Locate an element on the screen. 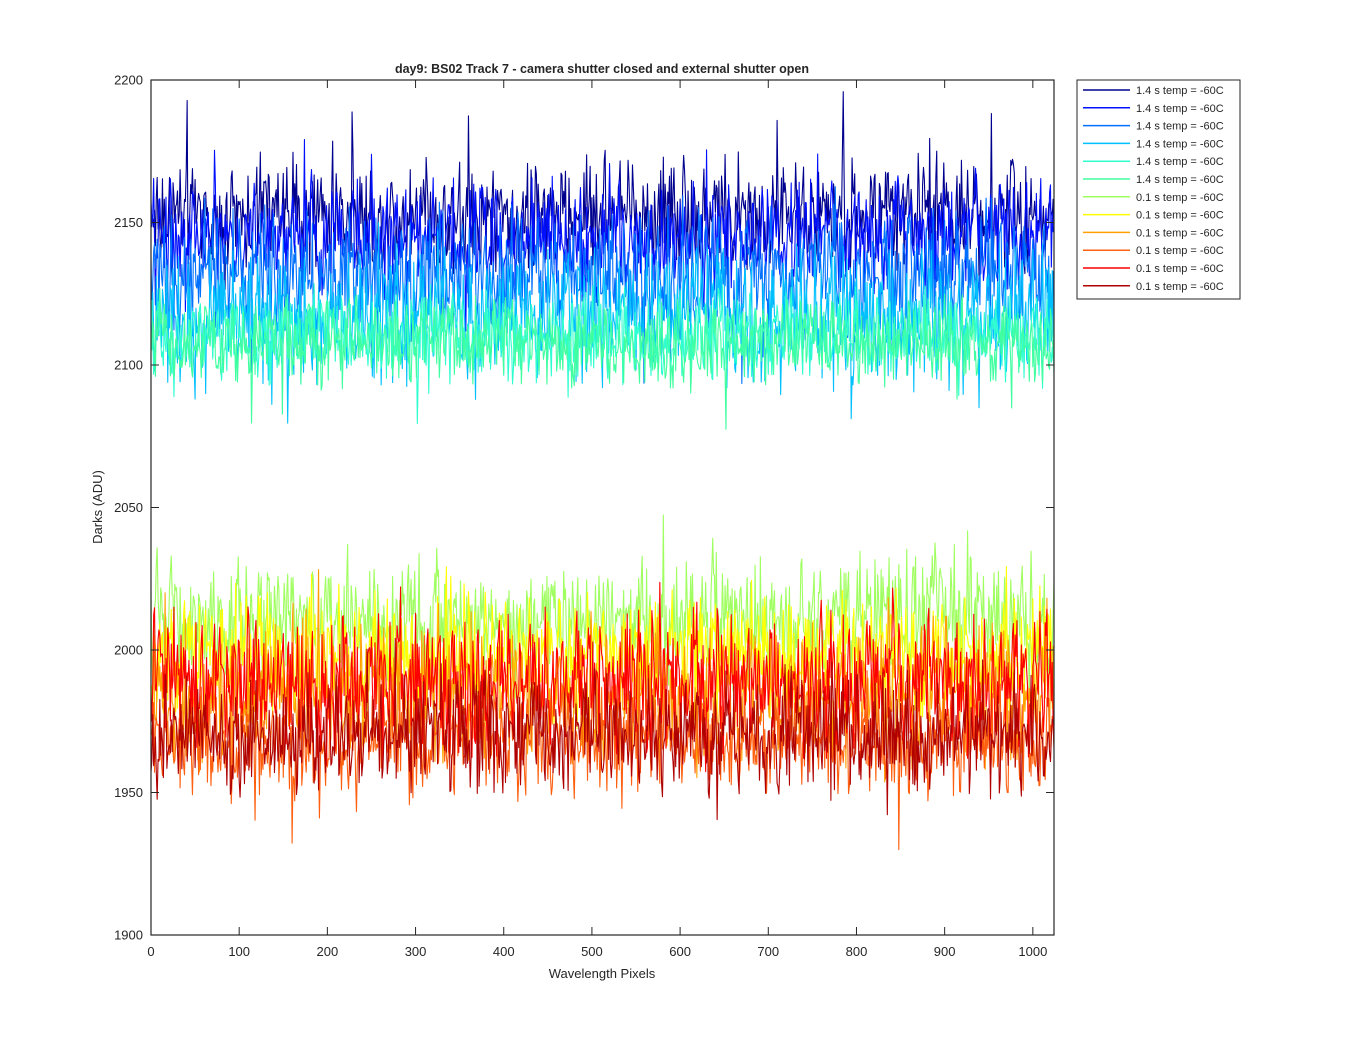 The height and width of the screenshot is (1050, 1350). legend-label-3: 1.4 s temp = -60C is located at coordinates (1180, 127).